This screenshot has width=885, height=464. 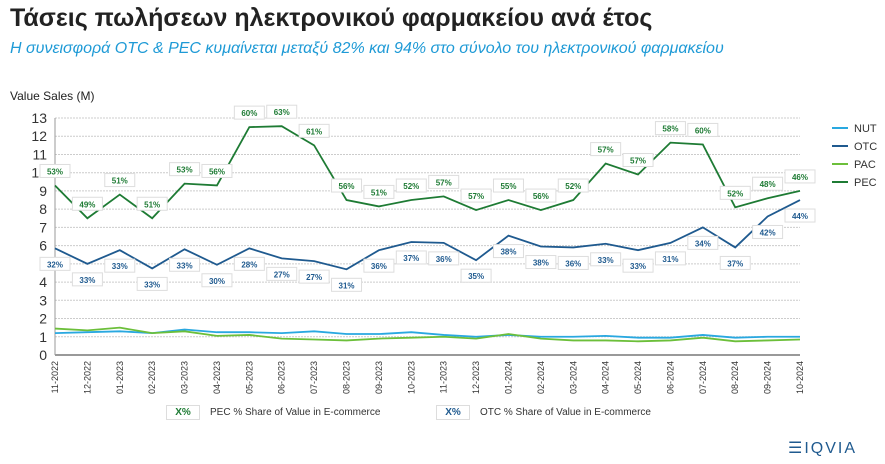 What do you see at coordinates (39, 154) in the screenshot?
I see `y-tick-label: 11` at bounding box center [39, 154].